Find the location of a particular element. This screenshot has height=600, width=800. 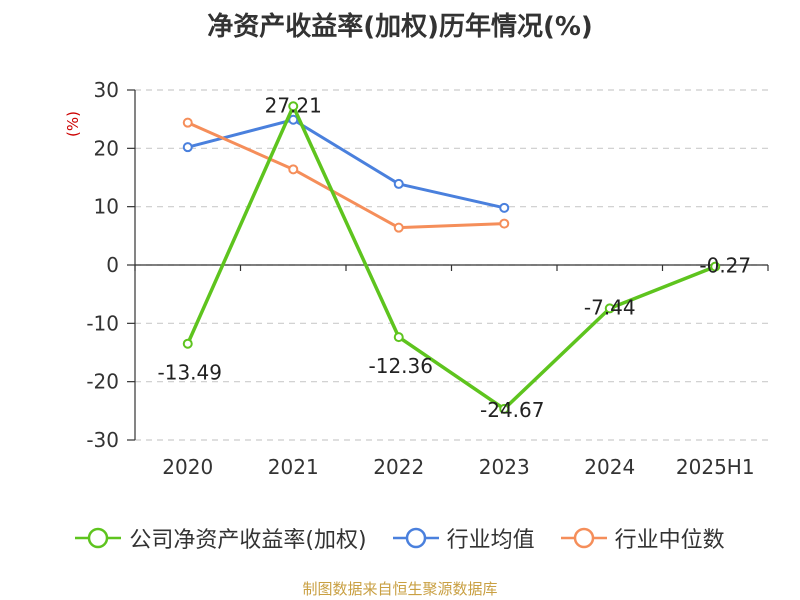

y-tick-label: 0 is located at coordinates (112, 265).